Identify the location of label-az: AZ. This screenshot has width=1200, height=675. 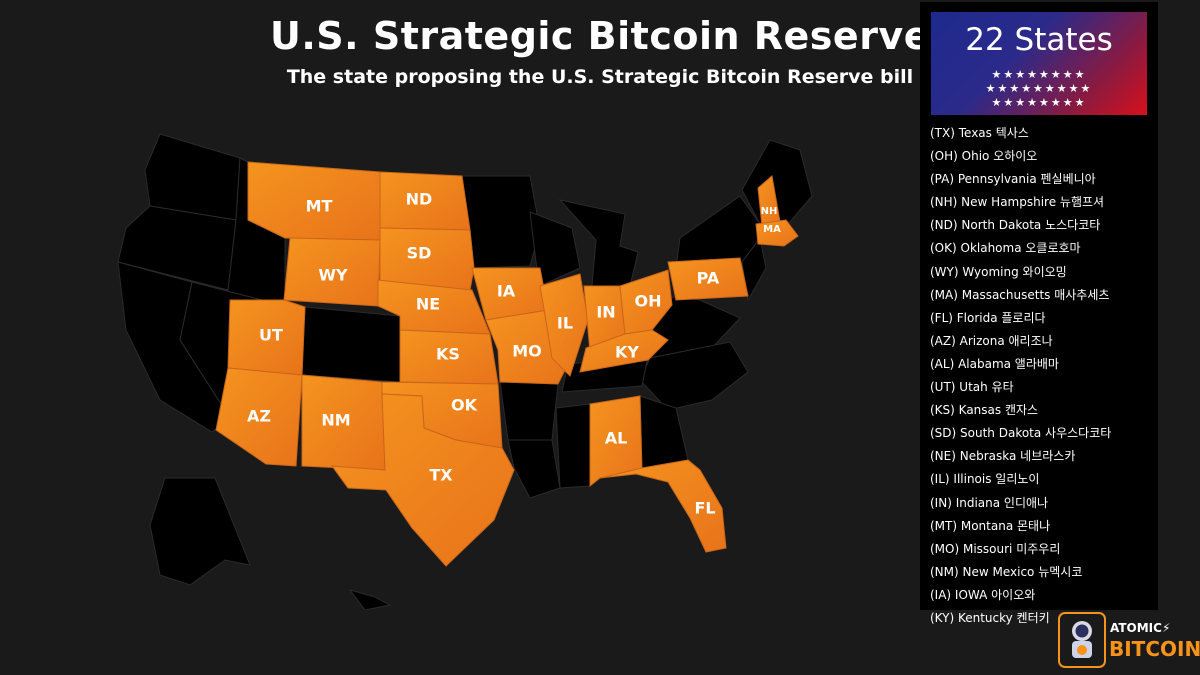
(259, 416).